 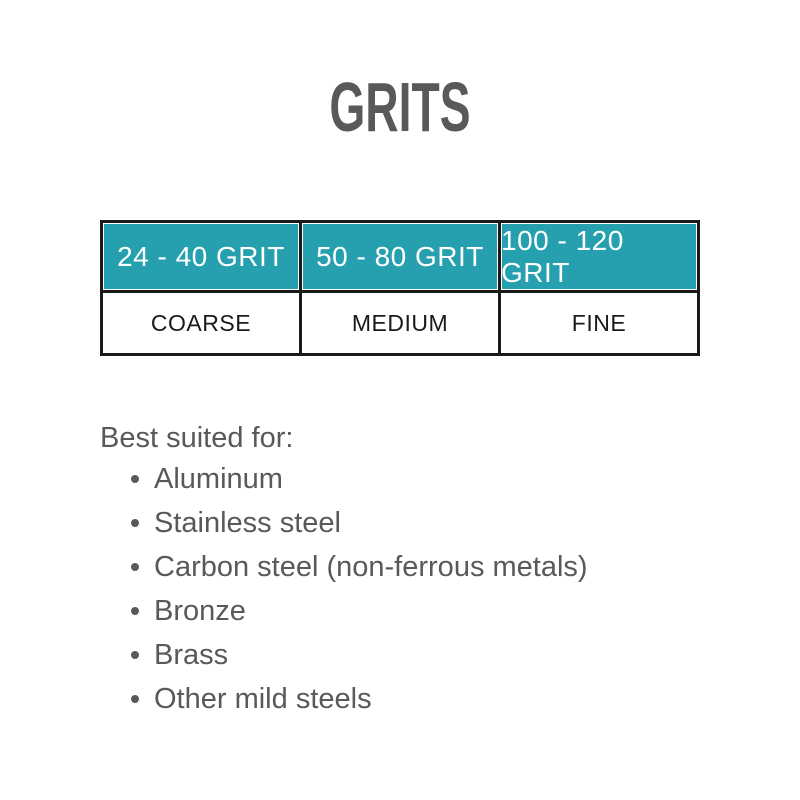 I want to click on list-item-label: Brass, so click(x=191, y=654).